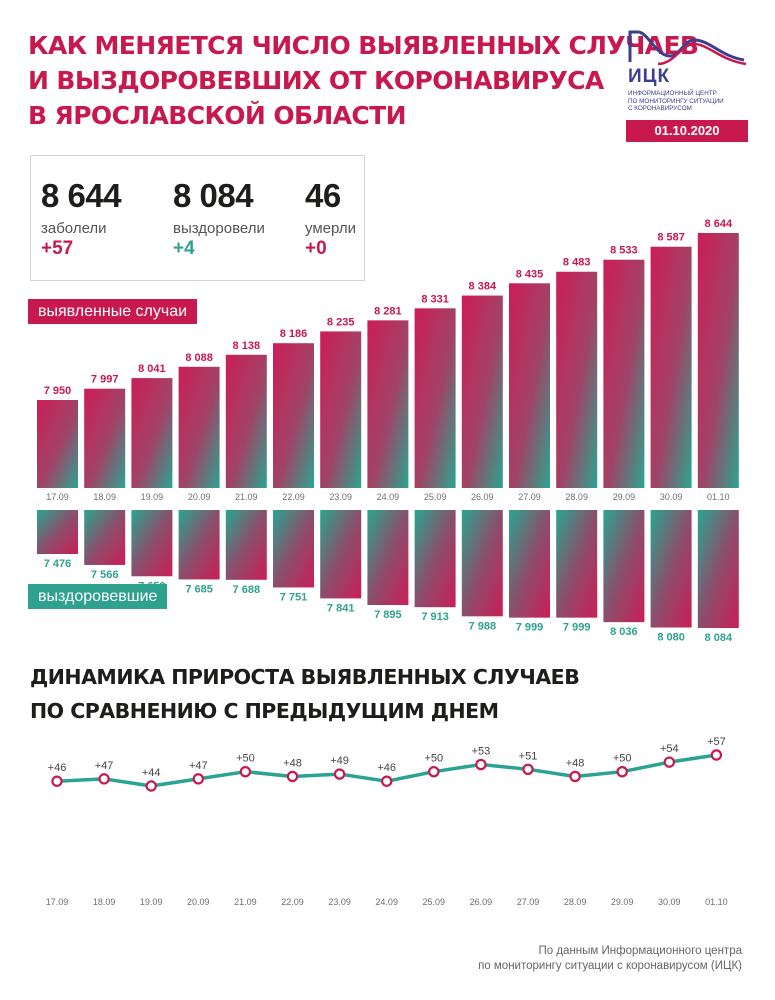 Image resolution: width=775 pixels, height=1000 pixels. I want to click on cases-bar-label: 8 281, so click(388, 311).